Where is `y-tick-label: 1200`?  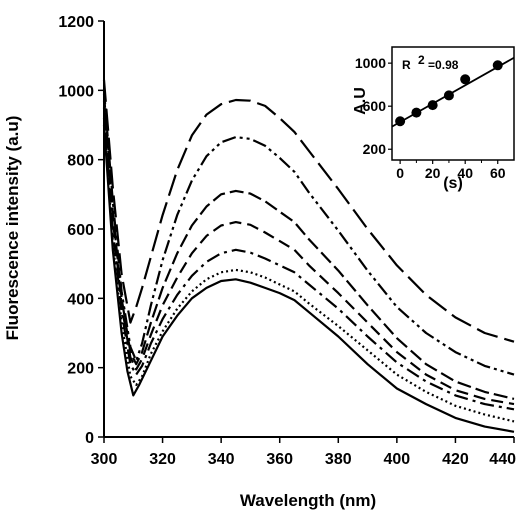 y-tick-label: 1200 is located at coordinates (76, 22).